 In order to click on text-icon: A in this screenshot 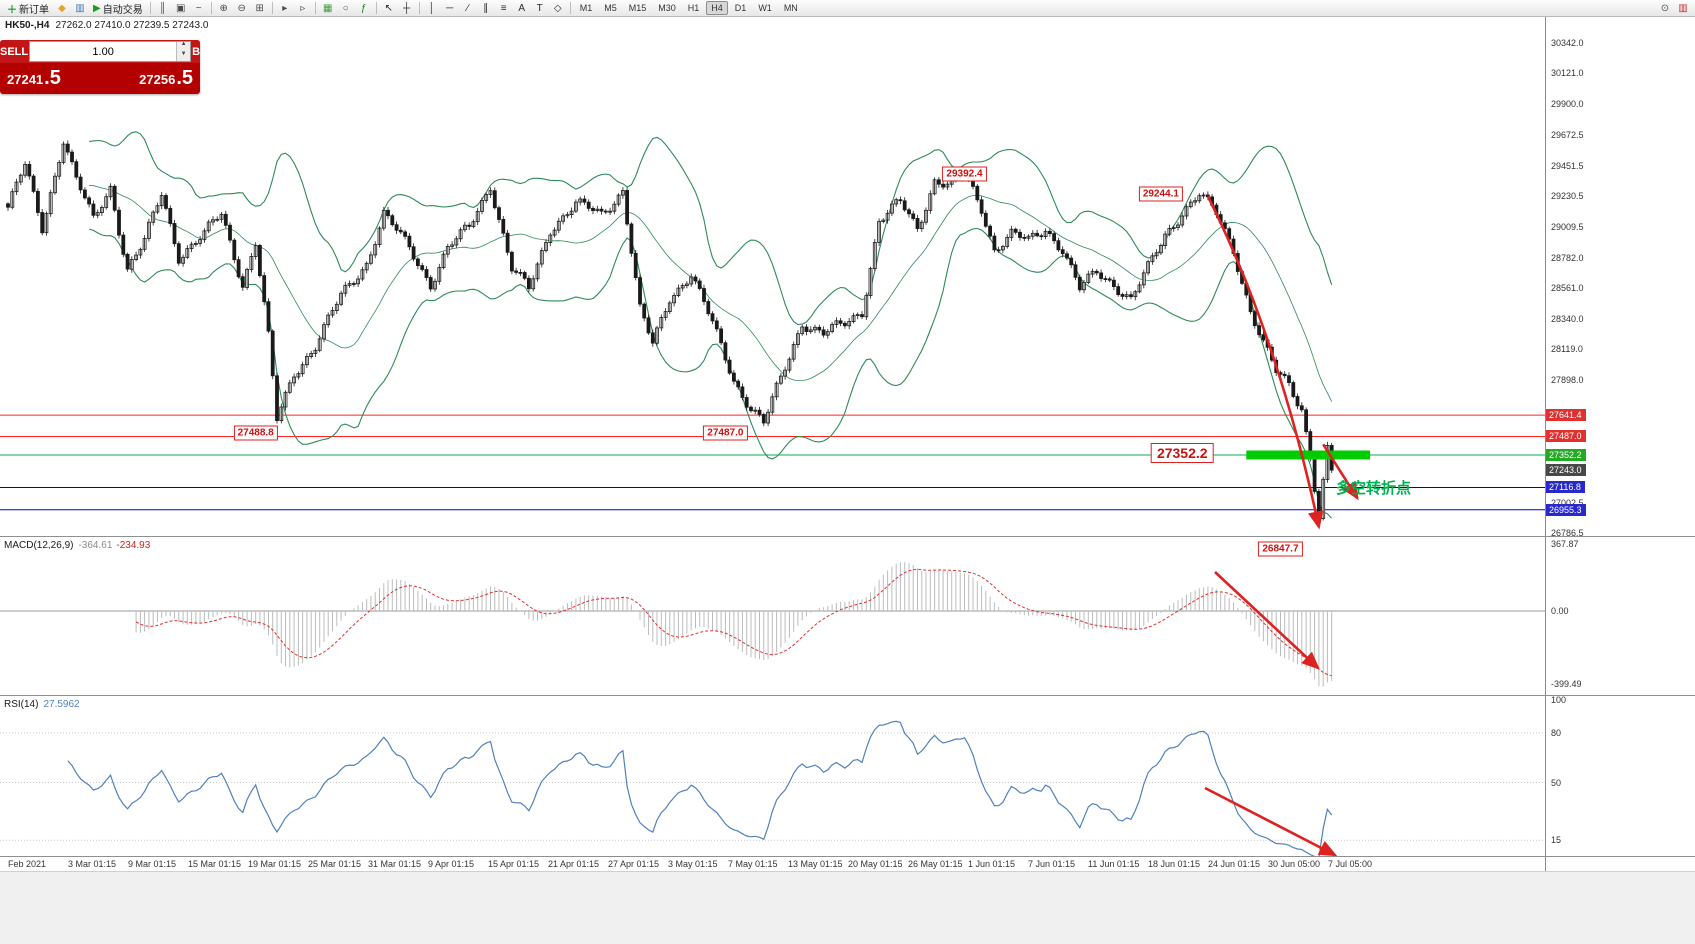, I will do `click(522, 8)`.